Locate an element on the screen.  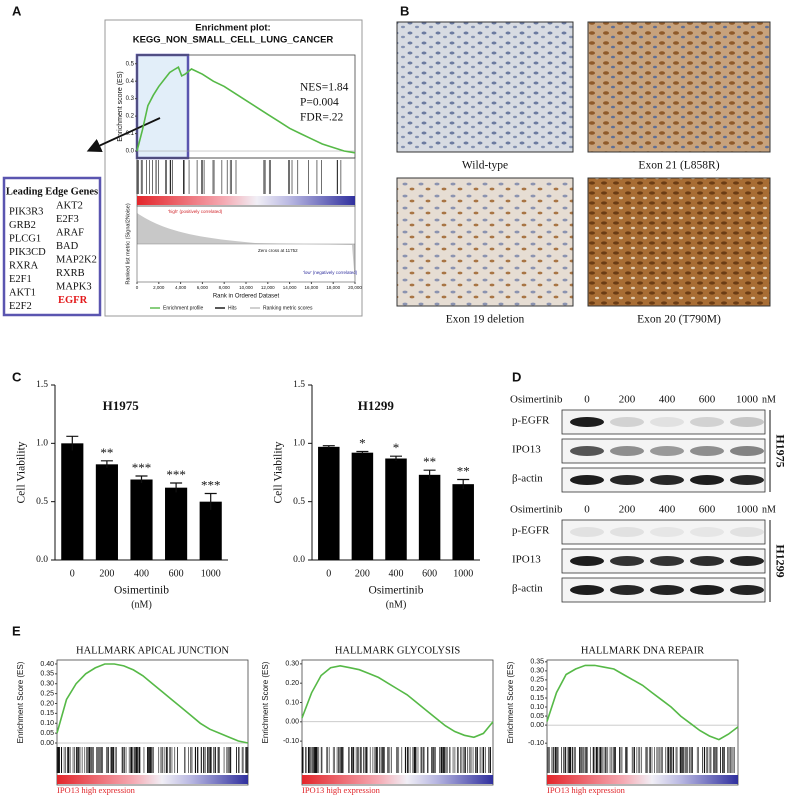
y-tick-label: 0.40 is located at coordinates (47, 664).